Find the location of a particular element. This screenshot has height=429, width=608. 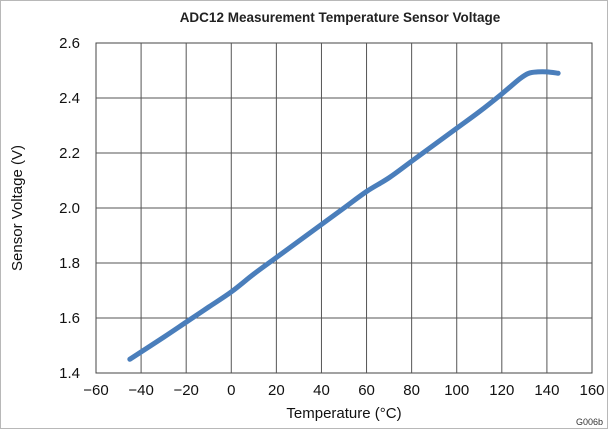

y-tick-labels: 1.4 1.6 1.8 2.0 2.2 2.4 2.6 is located at coordinates (69, 208).